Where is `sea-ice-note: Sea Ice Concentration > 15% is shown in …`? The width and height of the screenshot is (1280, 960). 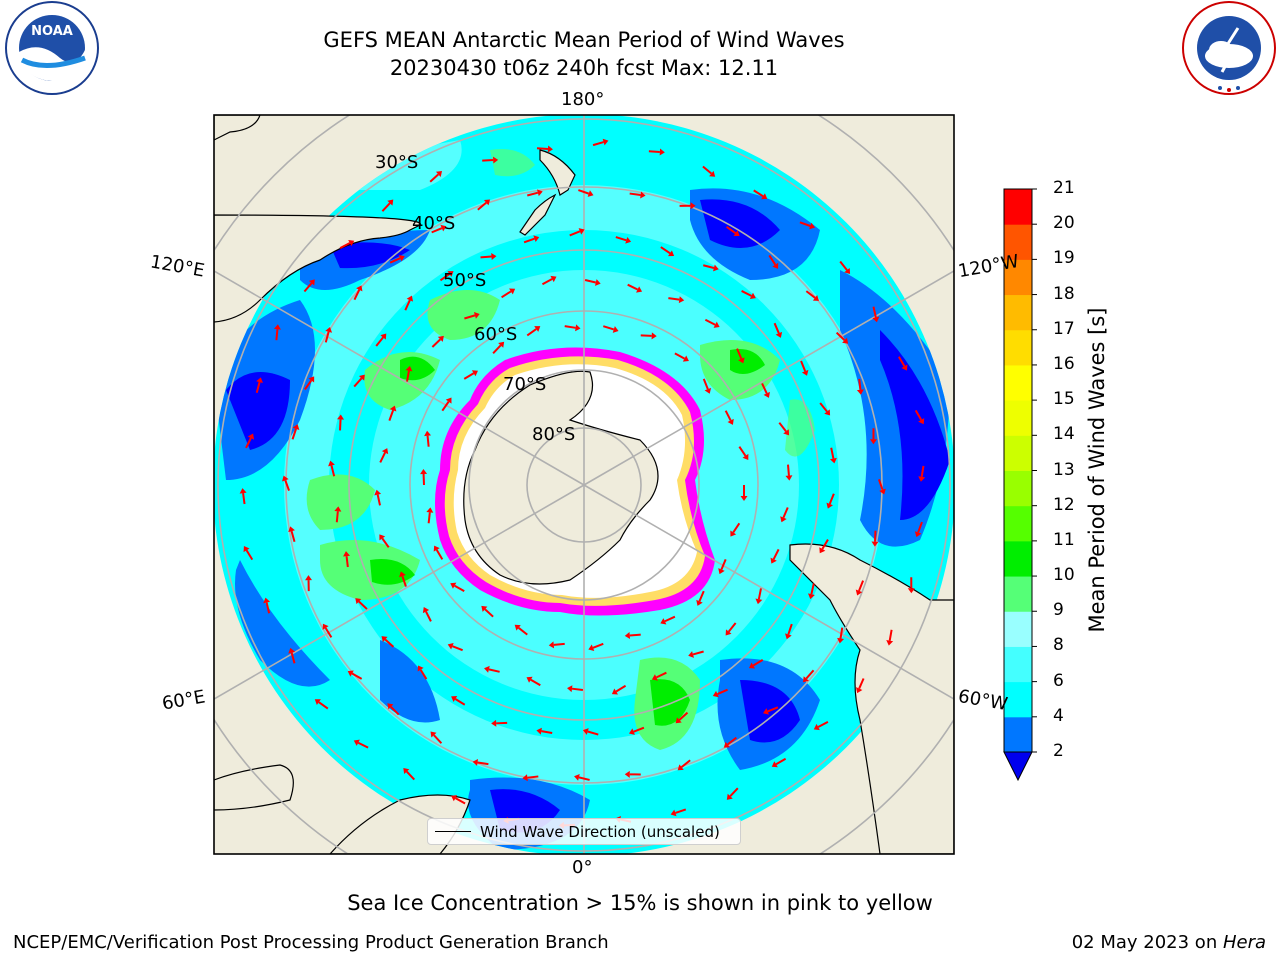
sea-ice-note: Sea Ice Concentration > 15% is shown in … is located at coordinates (640, 903).